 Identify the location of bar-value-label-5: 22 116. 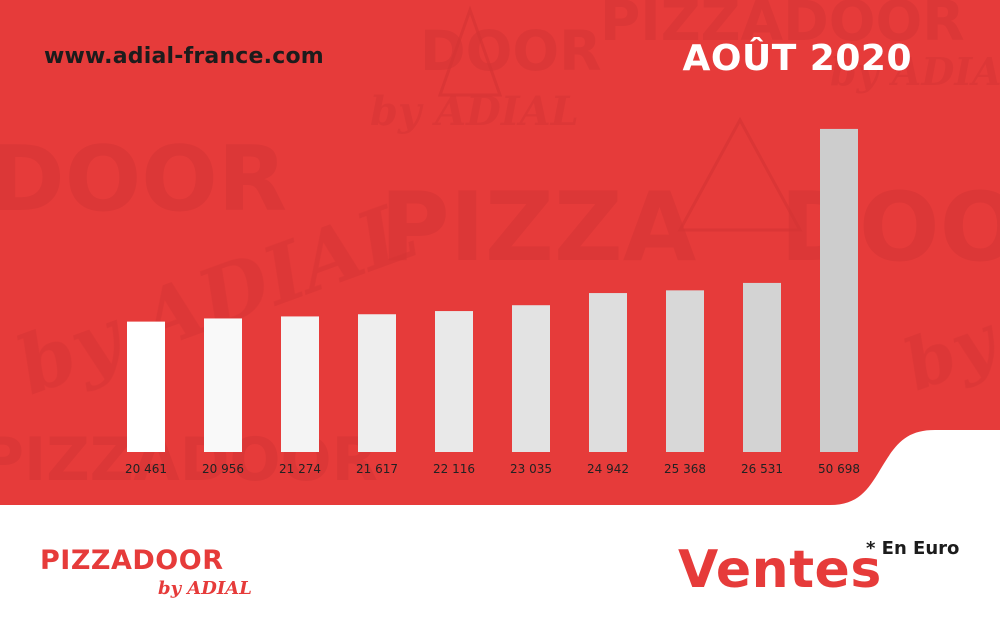
(454, 469).